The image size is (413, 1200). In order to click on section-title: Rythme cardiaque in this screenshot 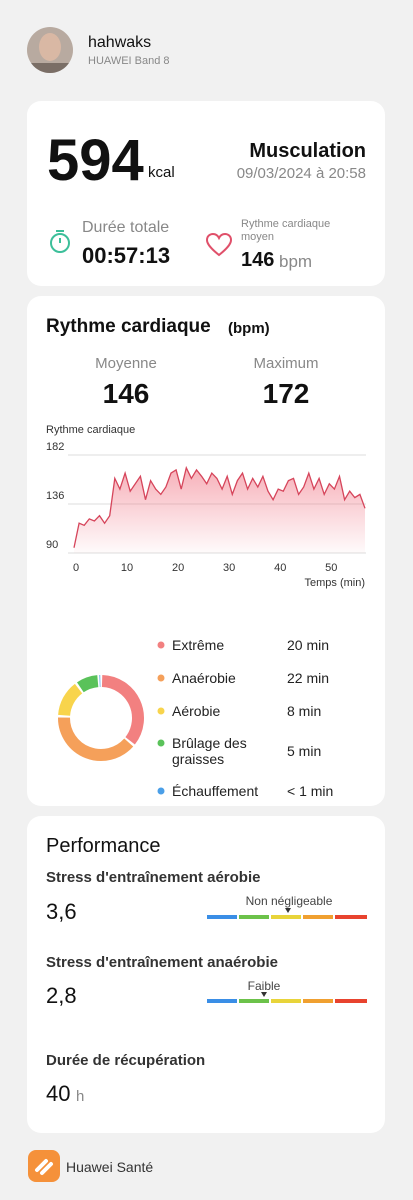, I will do `click(128, 326)`.